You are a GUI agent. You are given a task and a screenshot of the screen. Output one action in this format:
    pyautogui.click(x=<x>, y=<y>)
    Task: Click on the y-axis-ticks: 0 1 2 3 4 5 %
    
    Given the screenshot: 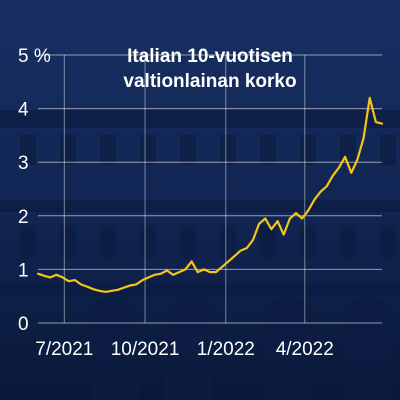 What is the action you would take?
    pyautogui.click(x=34, y=190)
    